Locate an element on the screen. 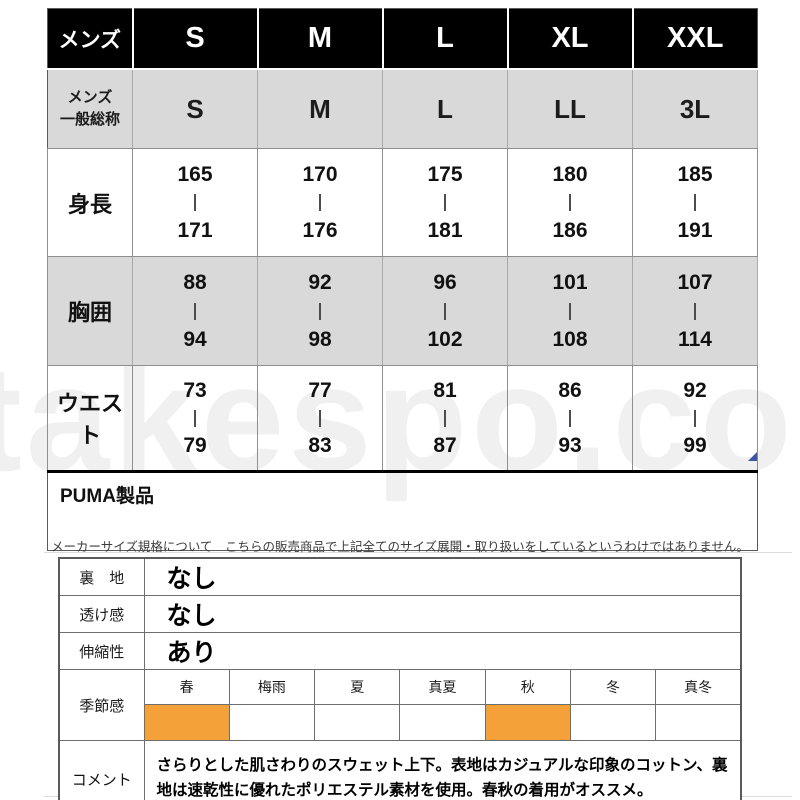  range-max: 191 is located at coordinates (695, 230).